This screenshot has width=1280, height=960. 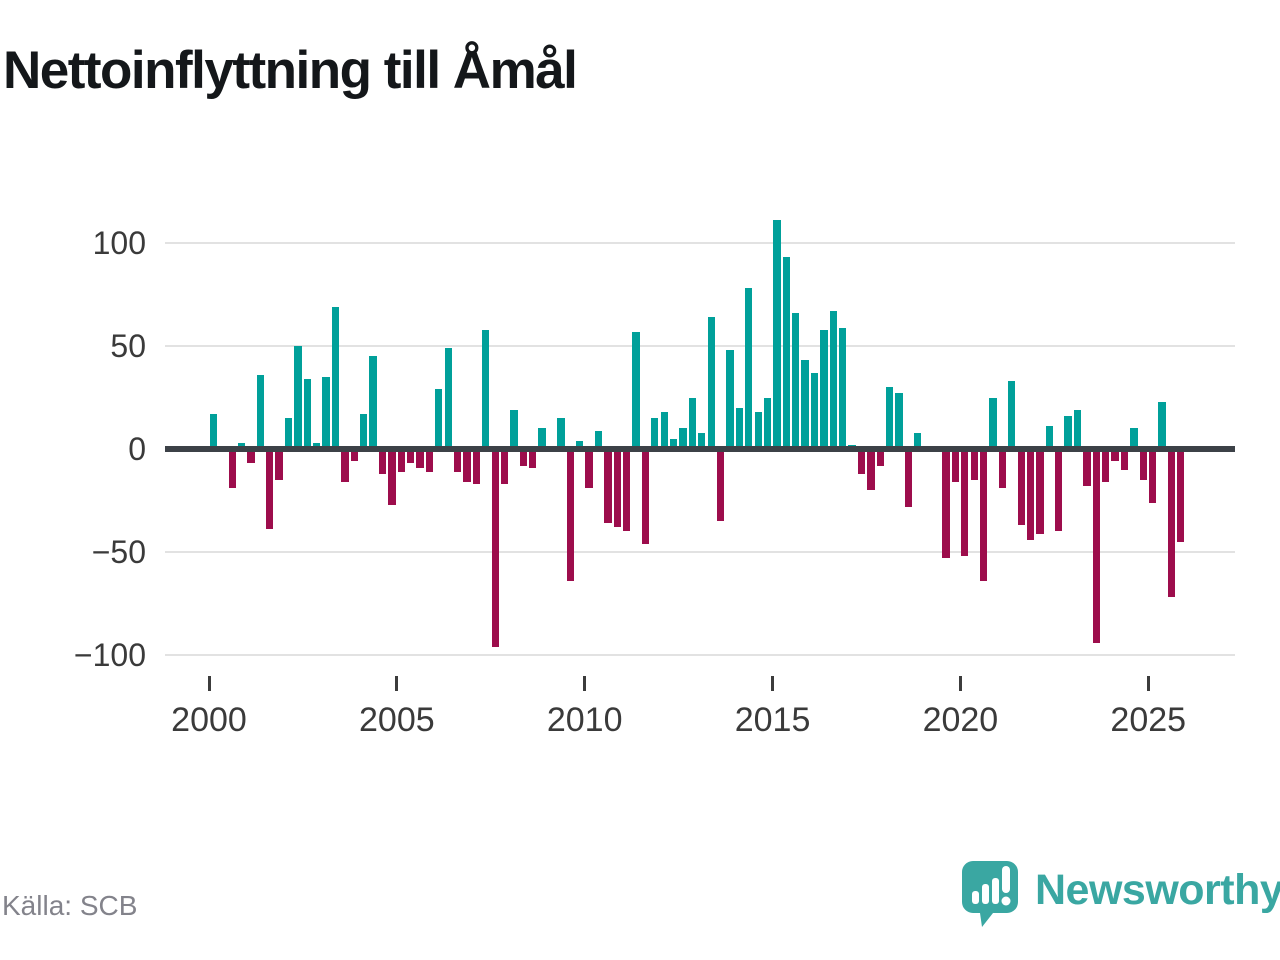 I want to click on bar-2011-Q4, so click(x=655, y=433).